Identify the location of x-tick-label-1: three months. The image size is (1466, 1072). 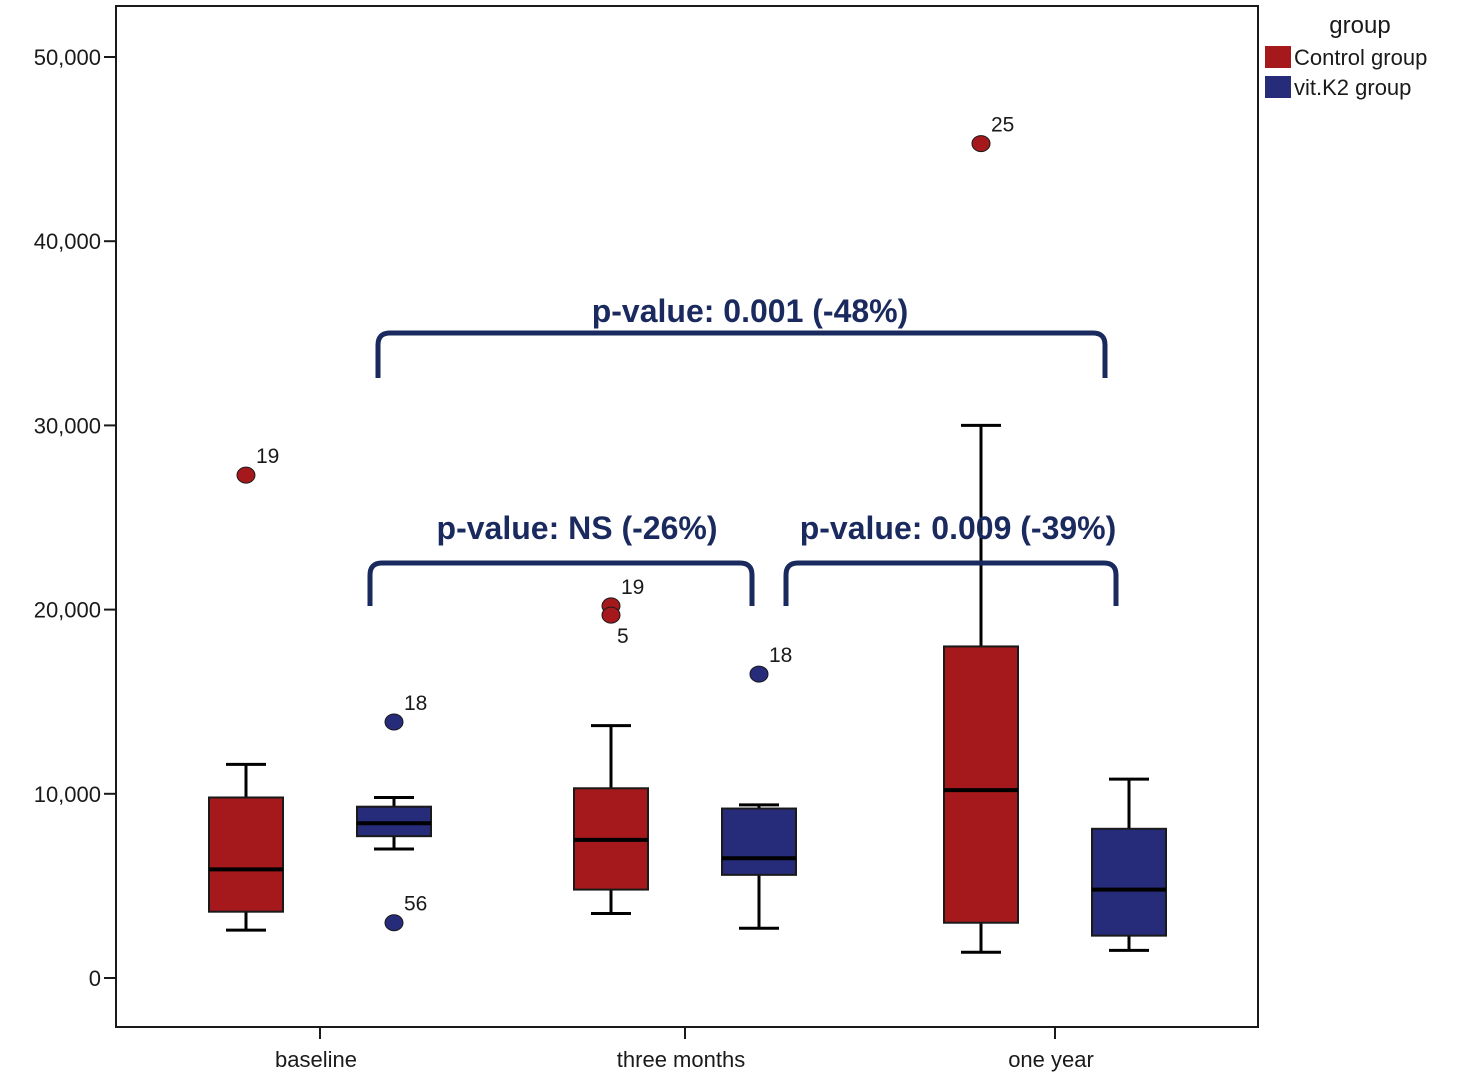
(681, 1059).